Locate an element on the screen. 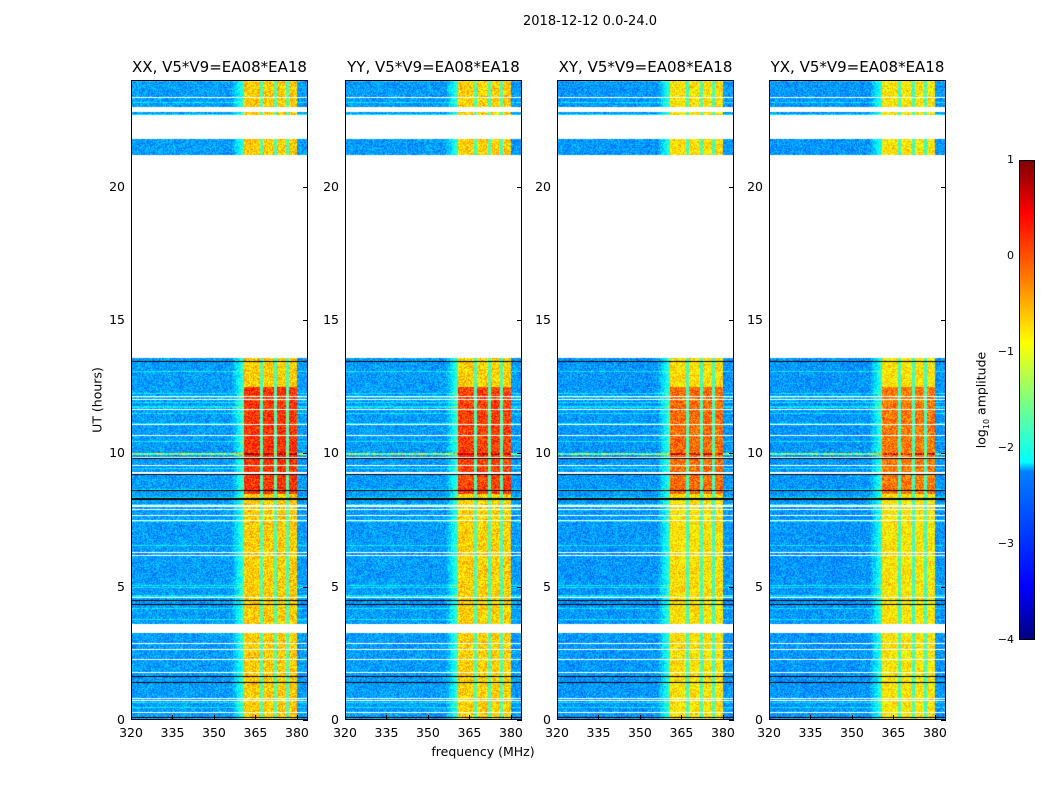  figure-title: 2018-12-12 0.0-24.0 is located at coordinates (590, 21).